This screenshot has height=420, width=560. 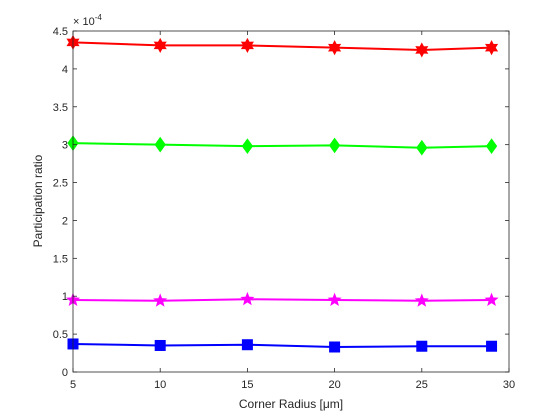 I want to click on y-tick-label: 2.5, so click(x=60, y=184).